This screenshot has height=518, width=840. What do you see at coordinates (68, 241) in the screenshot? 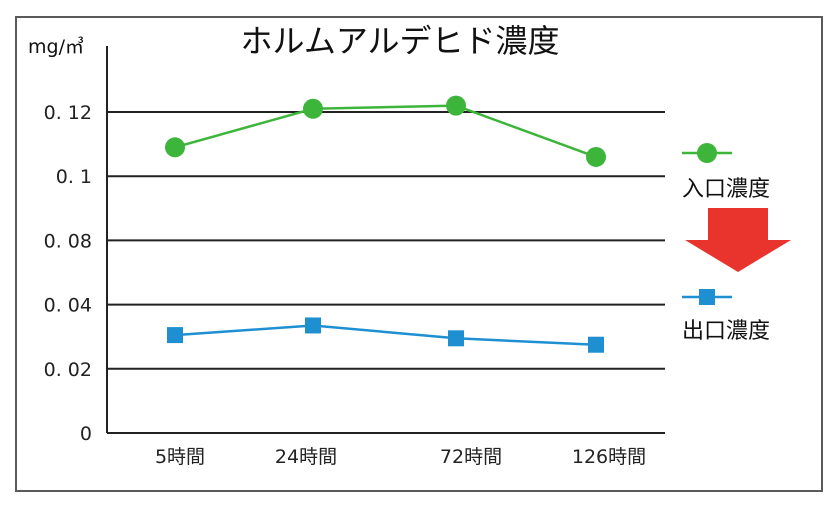
I see `y-tick-label: 0. 08` at bounding box center [68, 241].